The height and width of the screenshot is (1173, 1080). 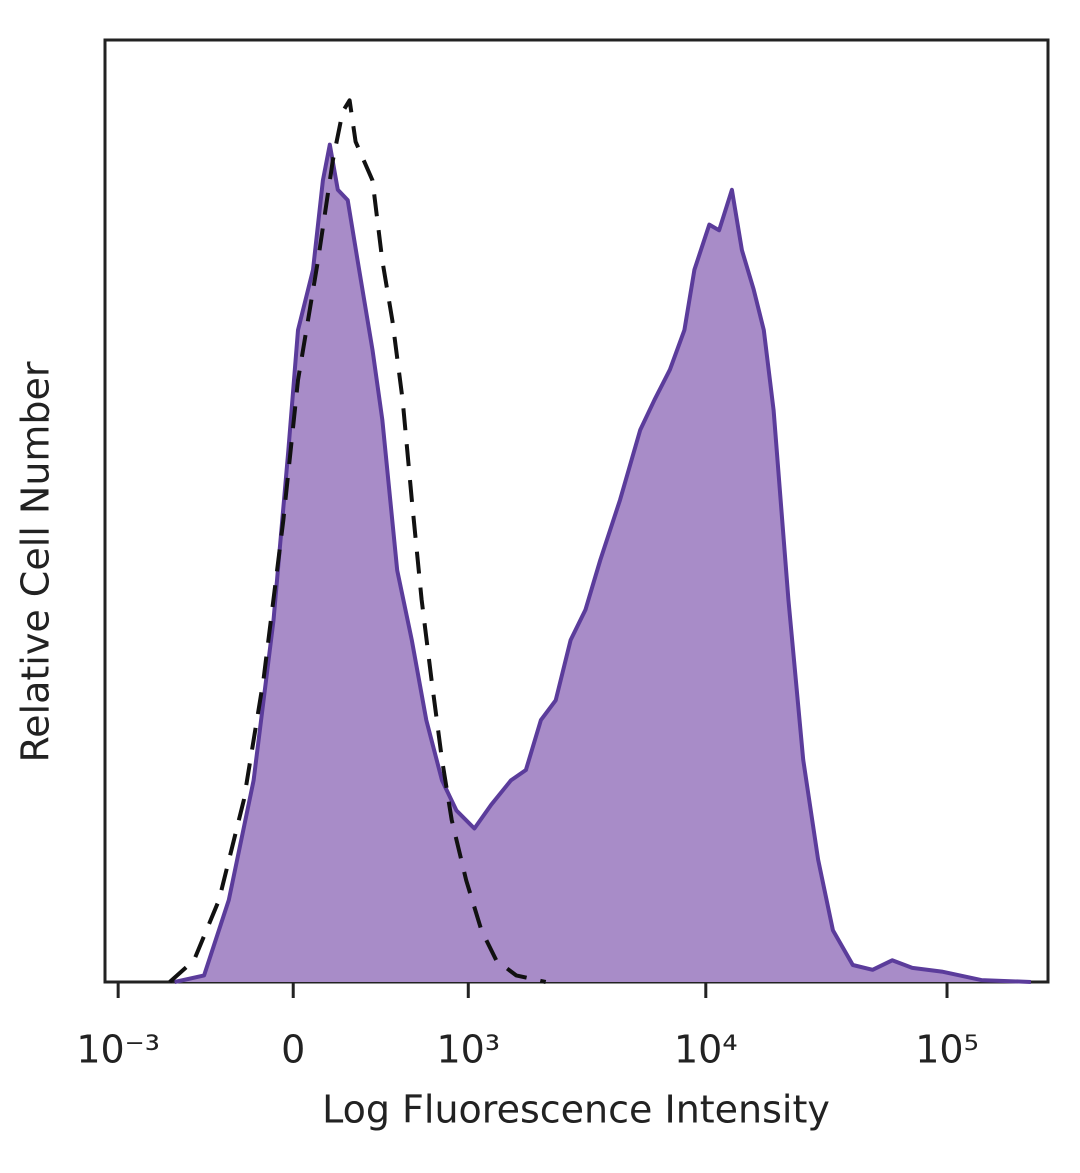 I want to click on y-axis-title: Relative Cell Number, so click(x=36, y=561).